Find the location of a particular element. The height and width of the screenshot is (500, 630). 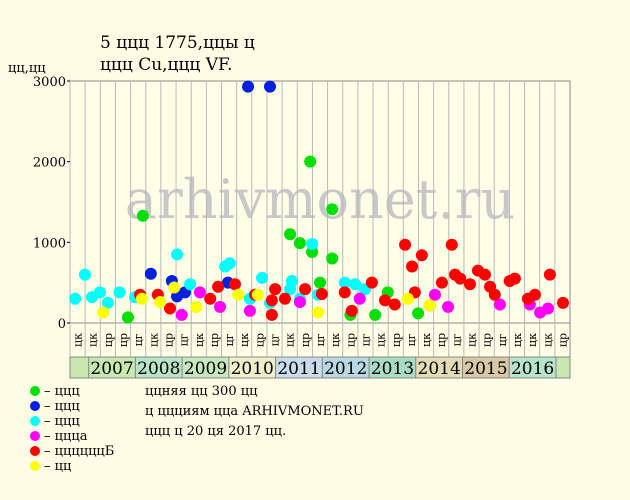

year-label: 2011 is located at coordinates (298, 369).